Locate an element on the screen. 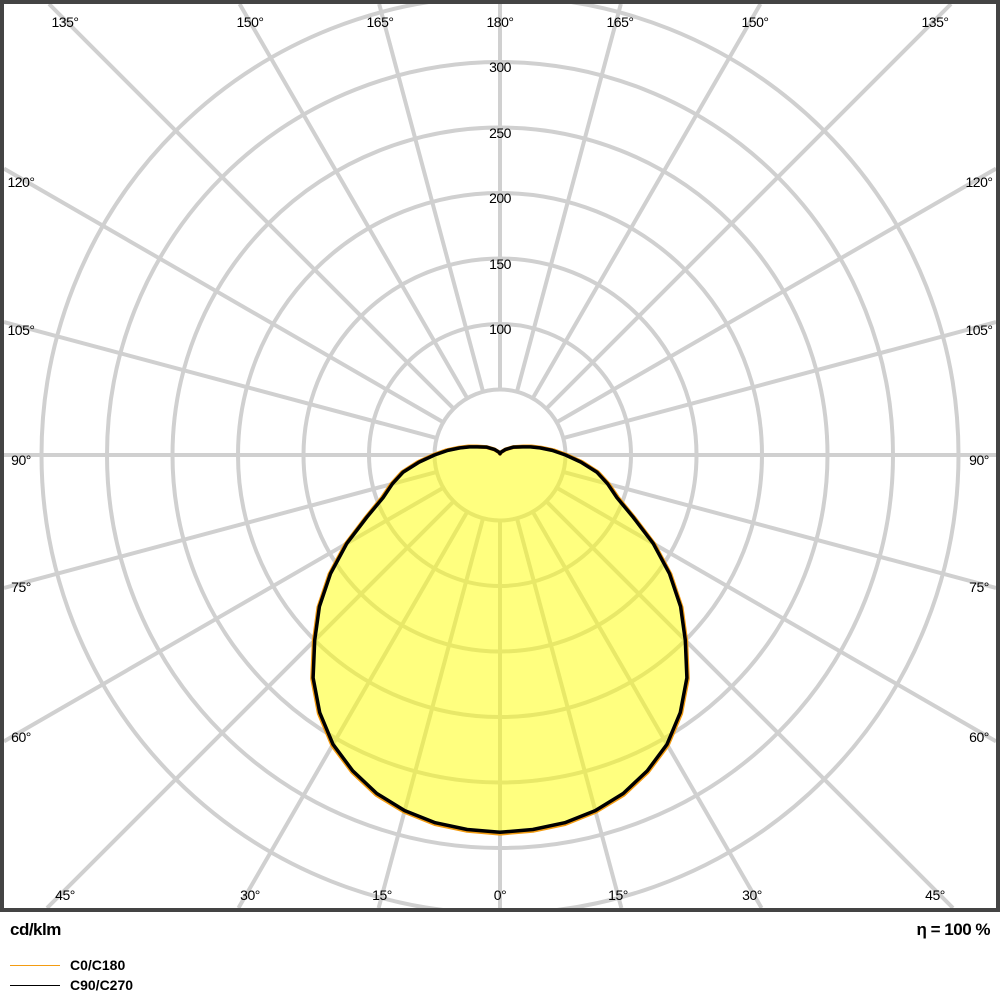 This screenshot has height=1000, width=1000. intensity-fill is located at coordinates (500, 639).